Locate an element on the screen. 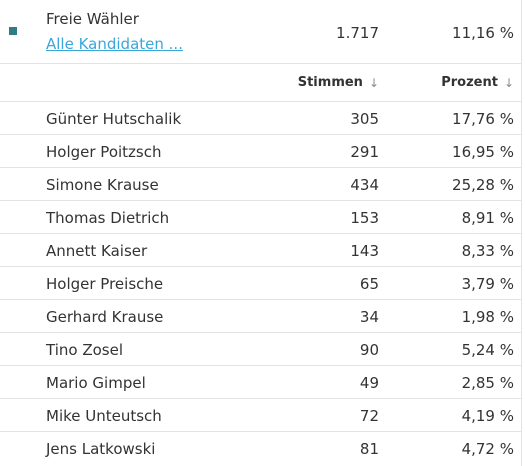 This screenshot has width=525, height=466. table-row: Jens Latkowski 81 4,72 % is located at coordinates (261, 448).